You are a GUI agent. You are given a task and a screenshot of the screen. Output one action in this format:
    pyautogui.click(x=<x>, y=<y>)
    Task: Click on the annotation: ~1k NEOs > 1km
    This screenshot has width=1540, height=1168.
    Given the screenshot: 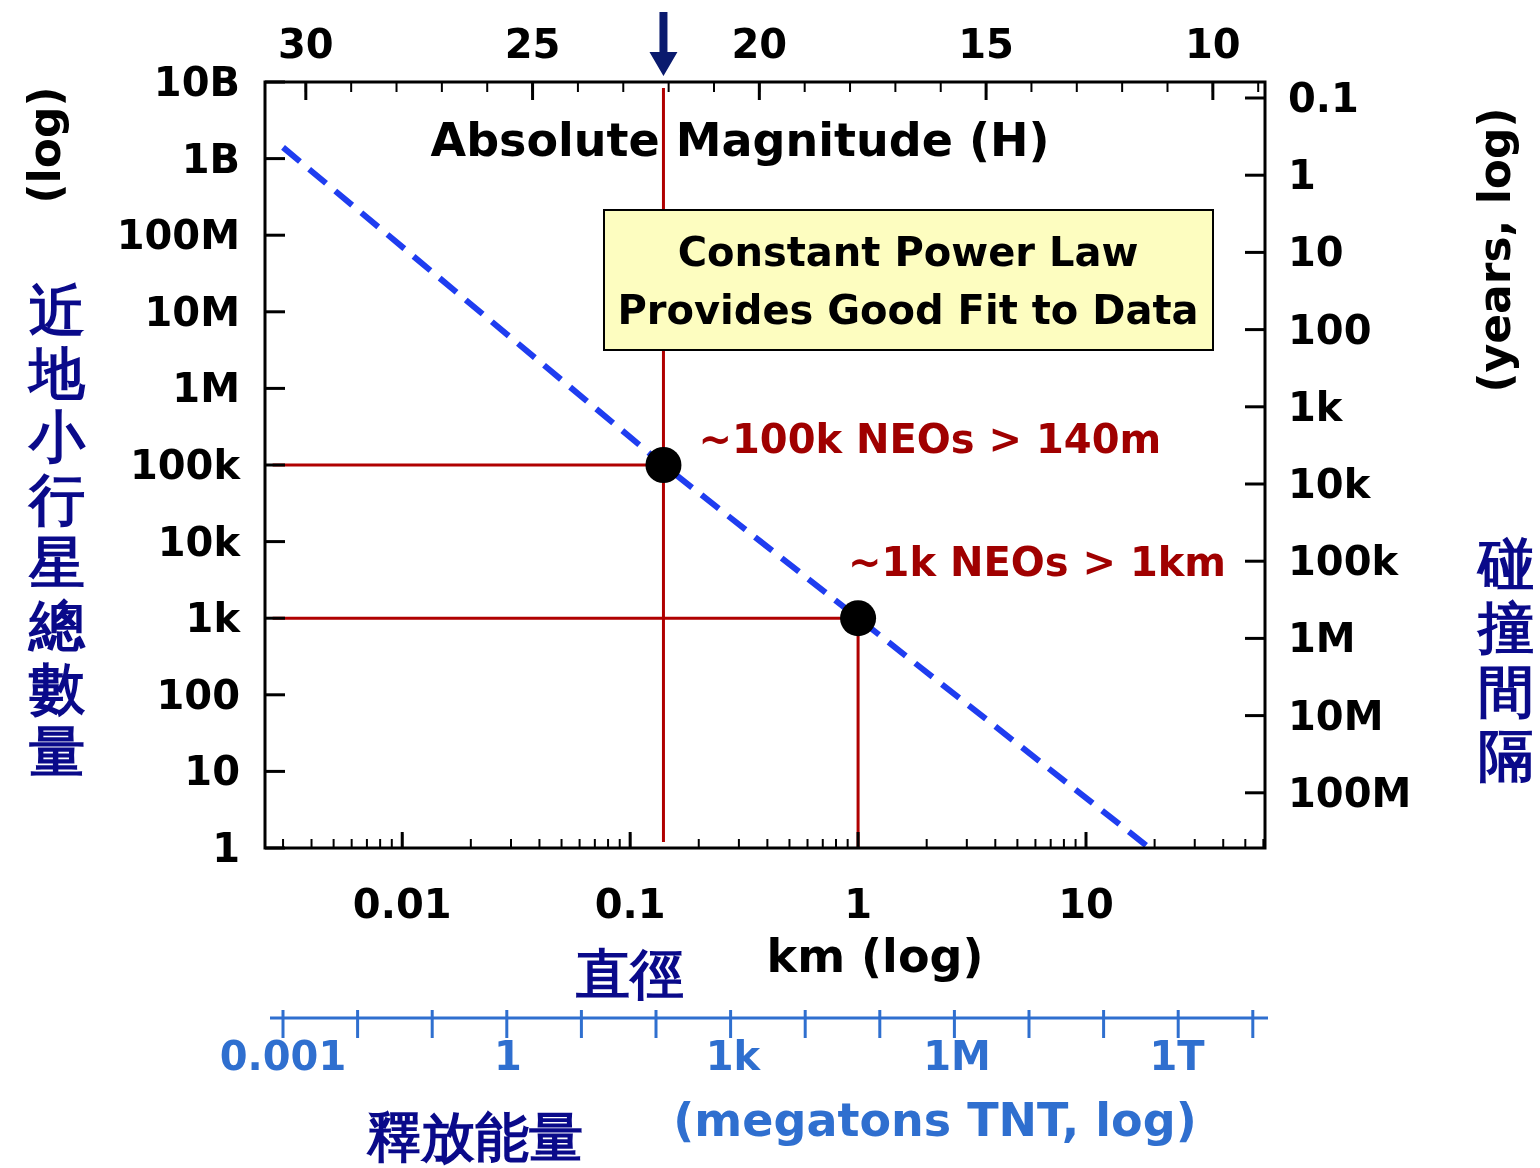 What is the action you would take?
    pyautogui.click(x=1037, y=562)
    